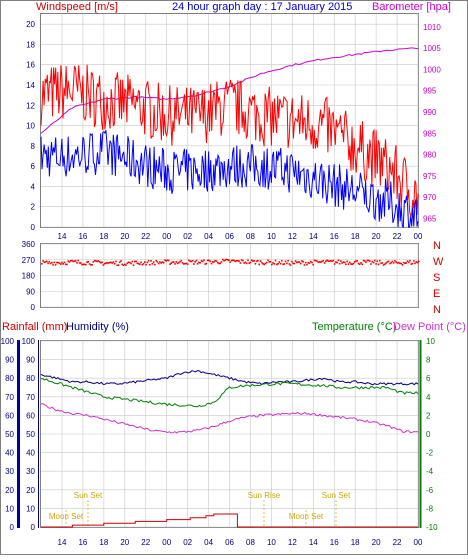 The image size is (468, 560). What do you see at coordinates (166, 542) in the screenshot?
I see `lower-x-tick-label: 00` at bounding box center [166, 542].